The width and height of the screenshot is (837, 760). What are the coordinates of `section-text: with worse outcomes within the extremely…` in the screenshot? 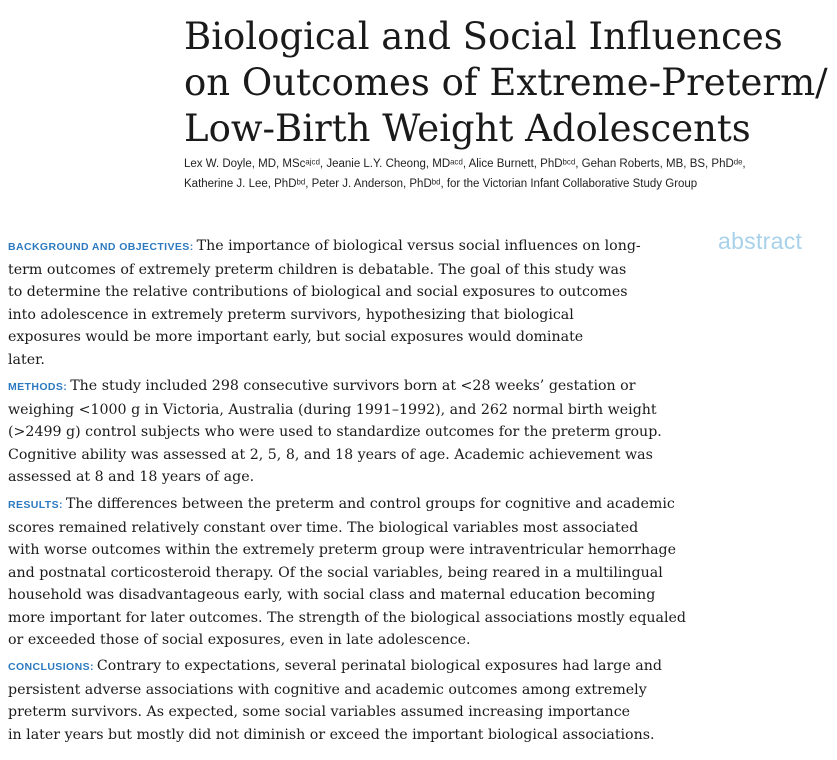 It's located at (342, 550).